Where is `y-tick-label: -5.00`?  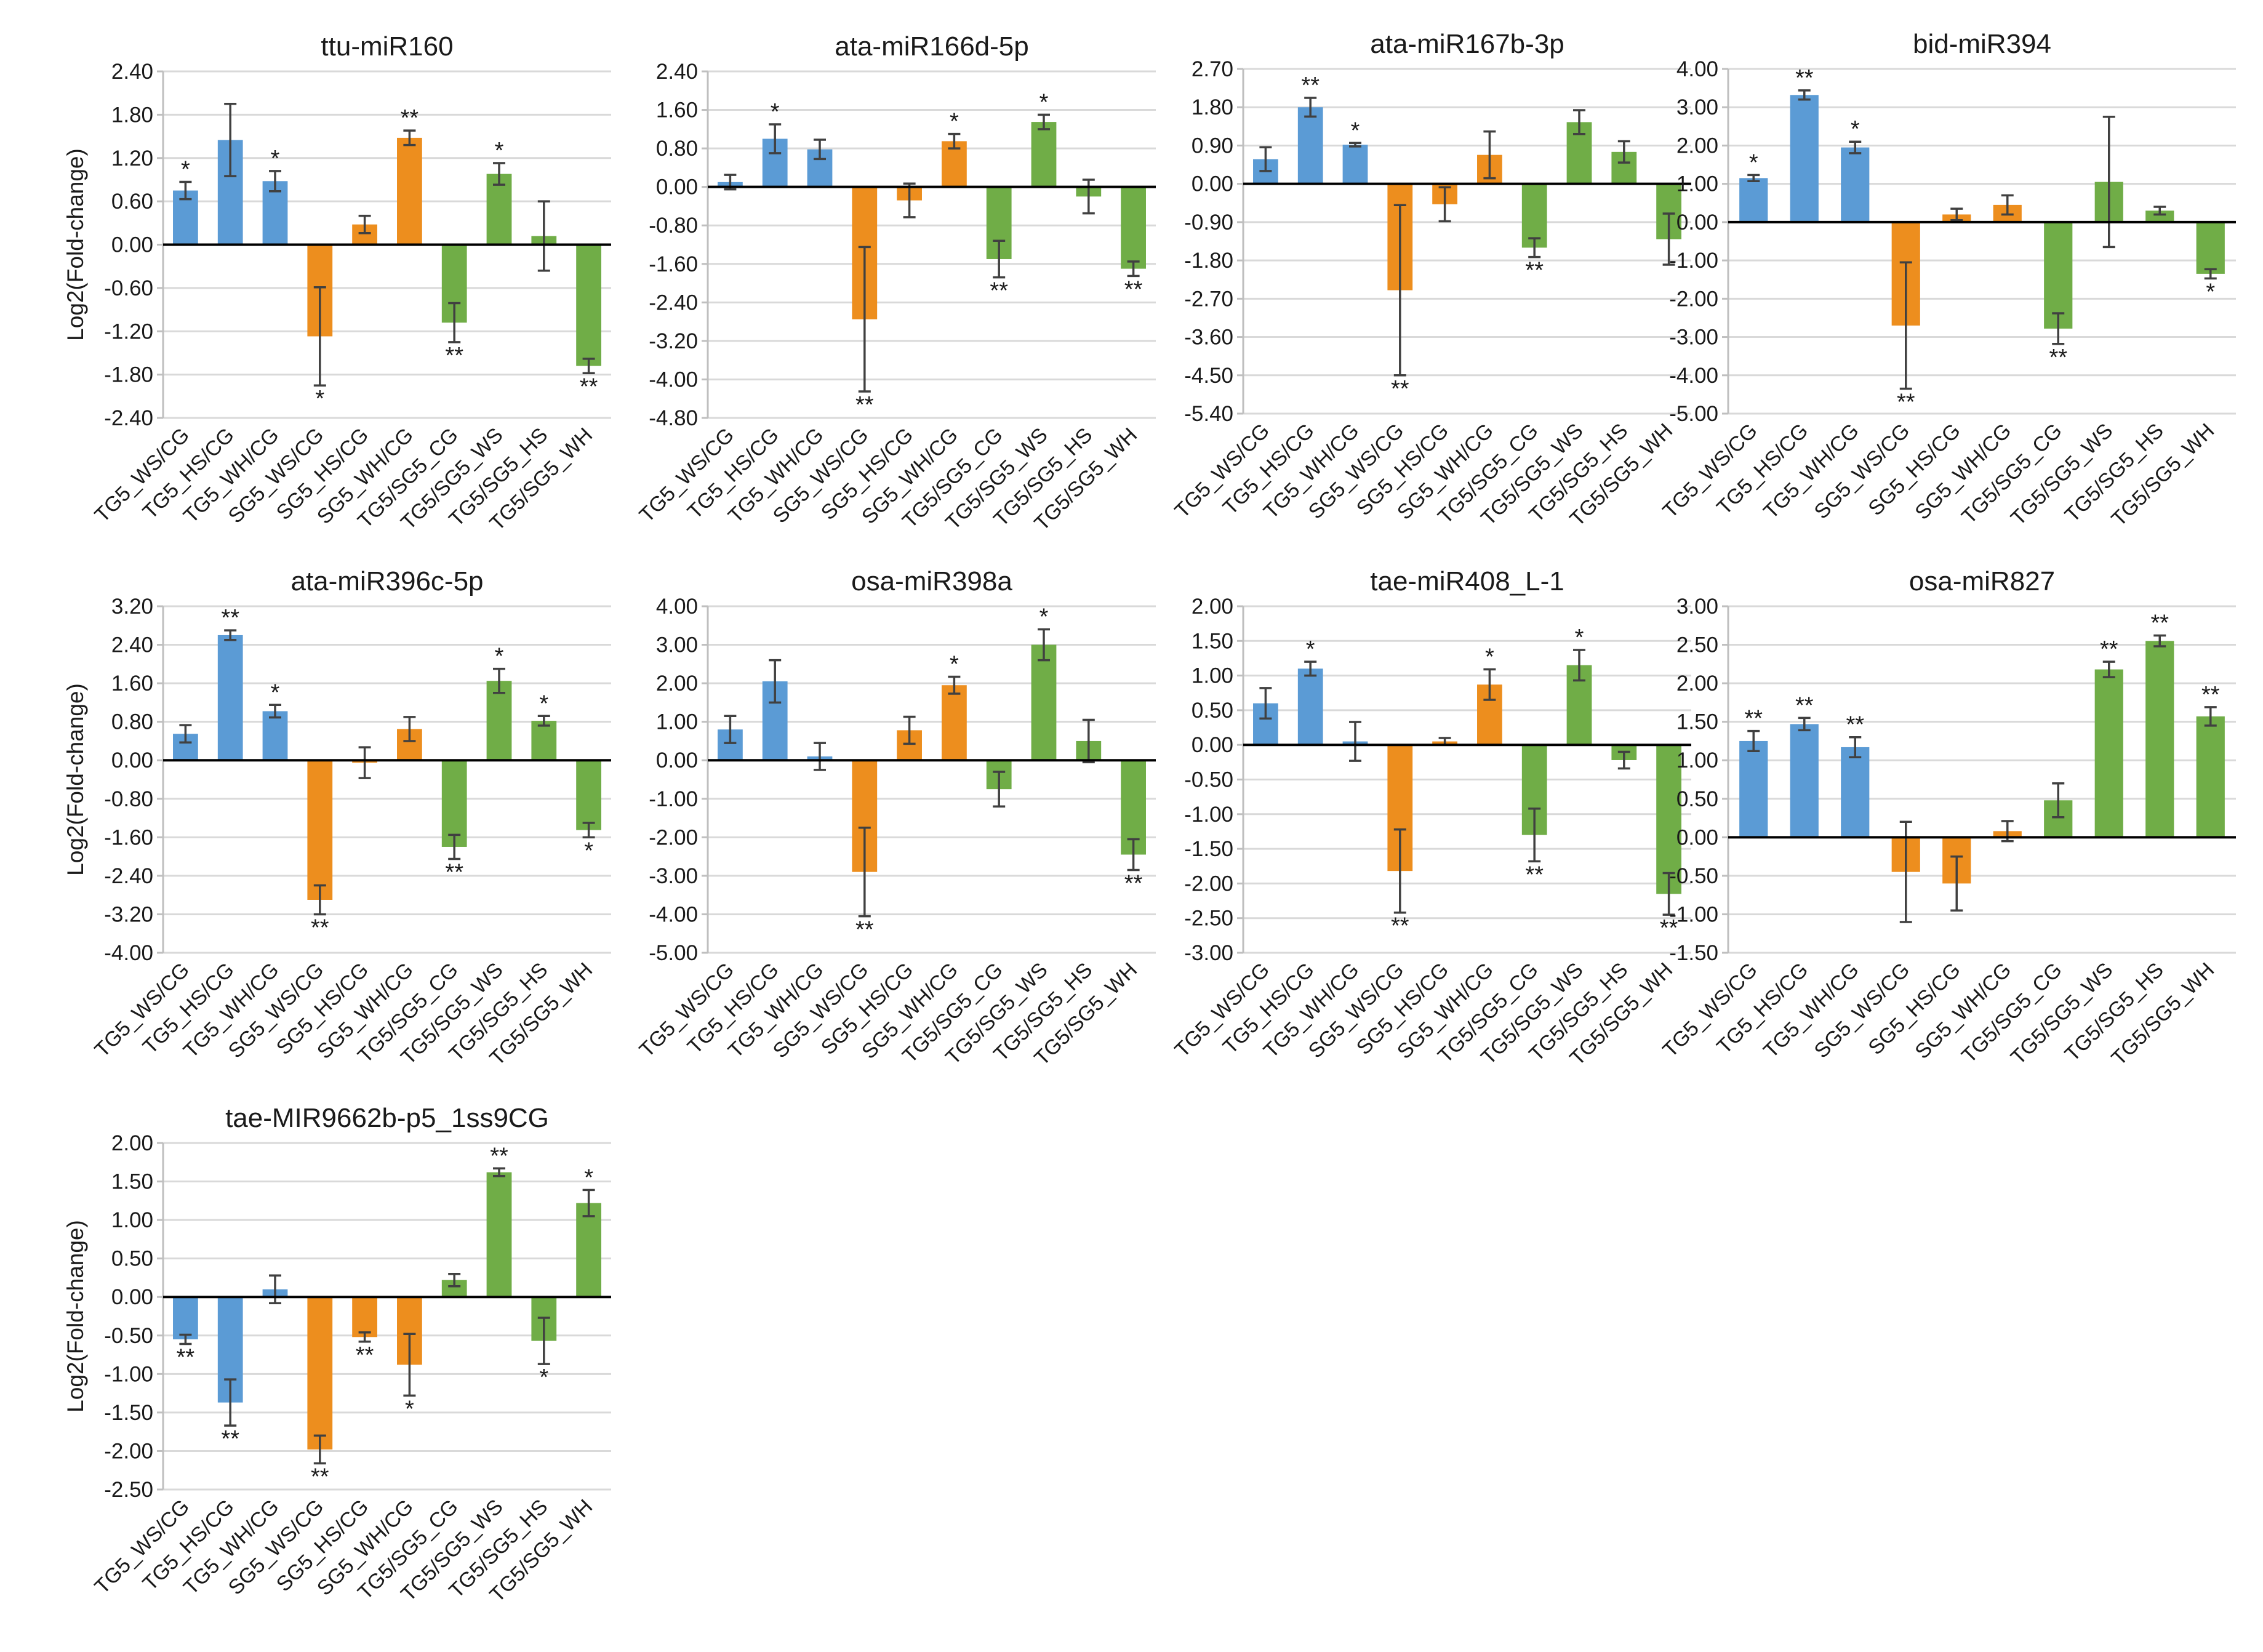
y-tick-label: -5.00 is located at coordinates (673, 953).